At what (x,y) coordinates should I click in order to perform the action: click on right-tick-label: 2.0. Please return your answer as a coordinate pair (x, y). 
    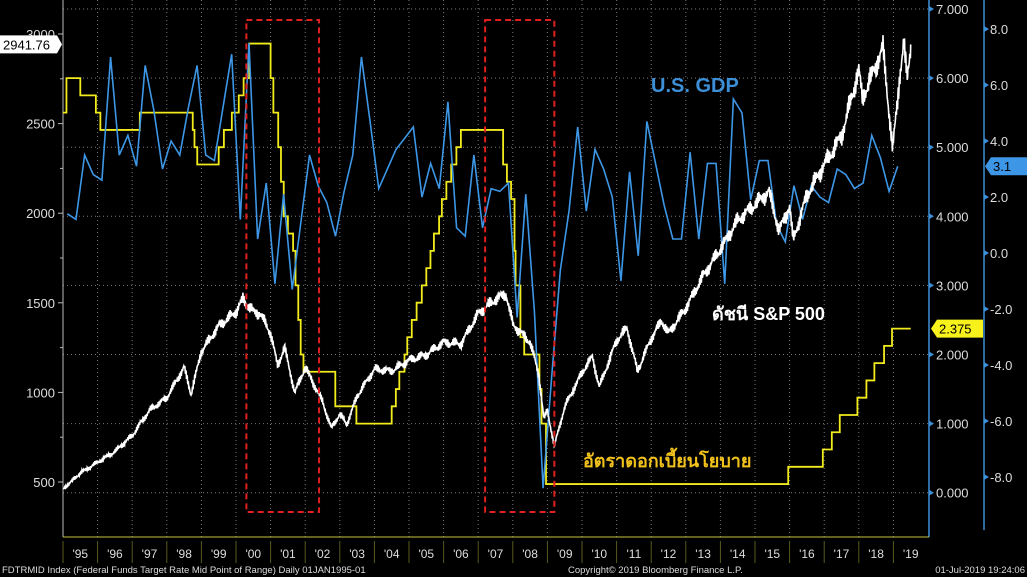
    Looking at the image, I should click on (999, 197).